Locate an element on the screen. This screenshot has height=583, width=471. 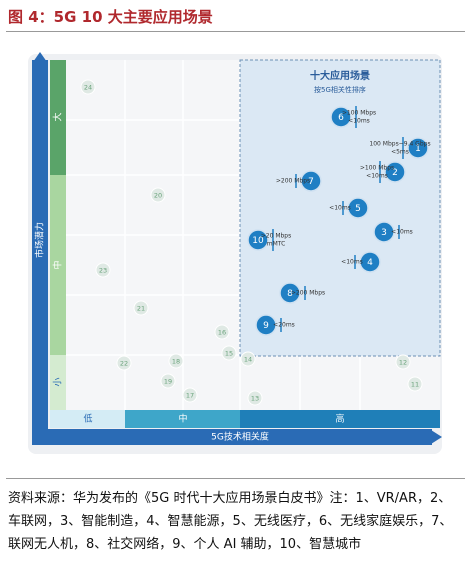
key-node-note: >20 Mbps is located at coordinates (276, 236).